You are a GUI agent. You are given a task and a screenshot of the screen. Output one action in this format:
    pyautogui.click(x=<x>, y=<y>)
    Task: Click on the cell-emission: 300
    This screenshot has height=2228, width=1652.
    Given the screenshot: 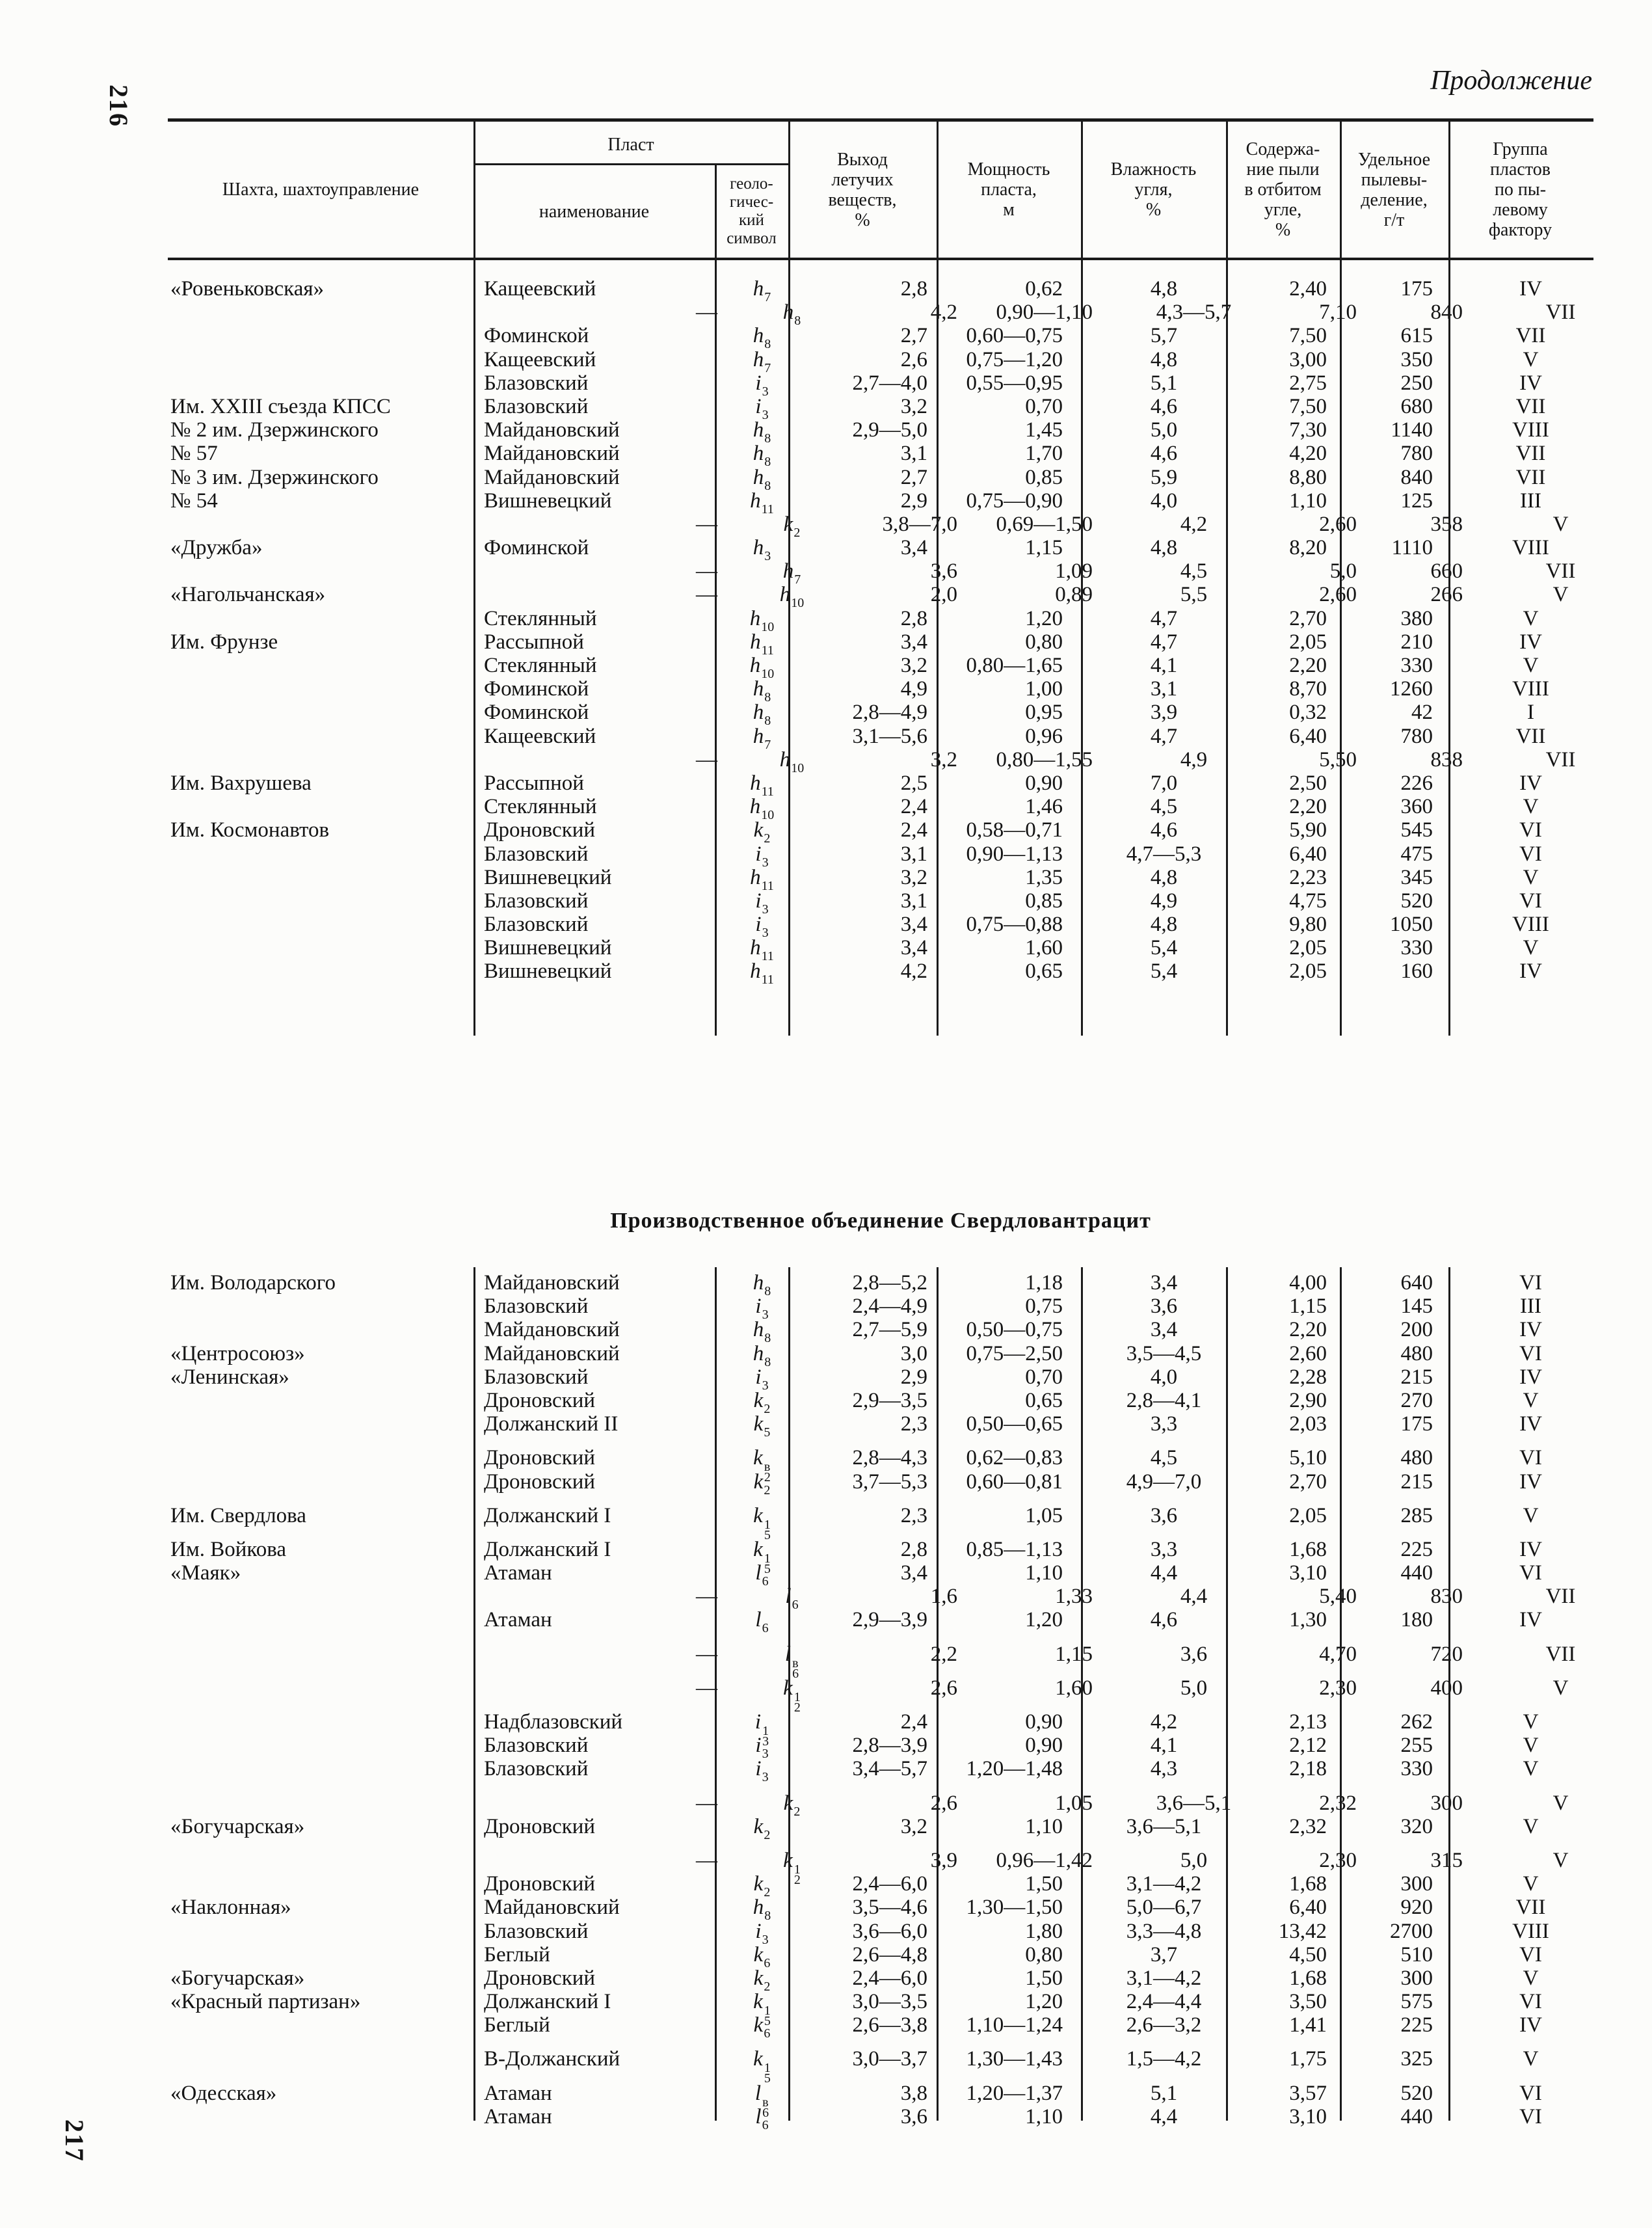 What is the action you would take?
    pyautogui.click(x=1416, y=1884)
    